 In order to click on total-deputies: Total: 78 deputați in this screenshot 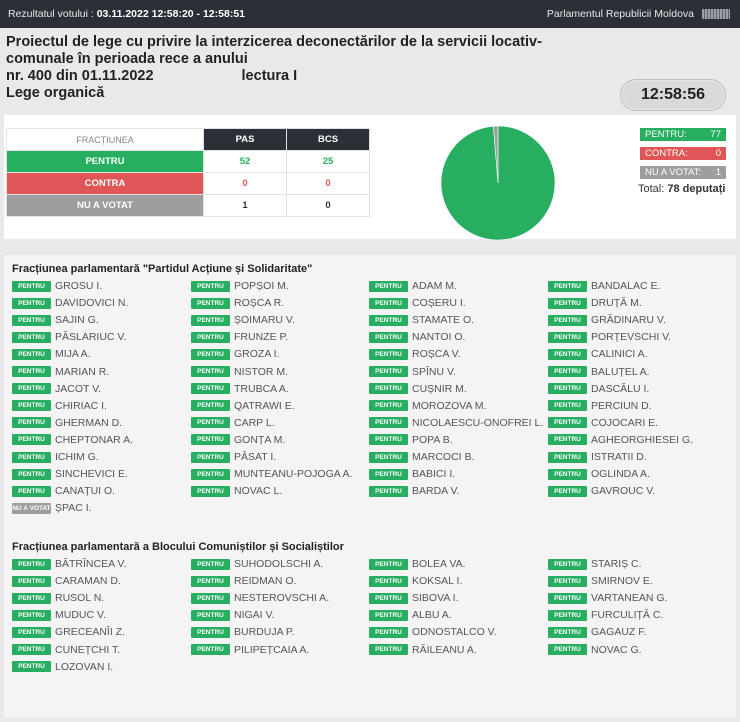, I will do `click(681, 189)`.